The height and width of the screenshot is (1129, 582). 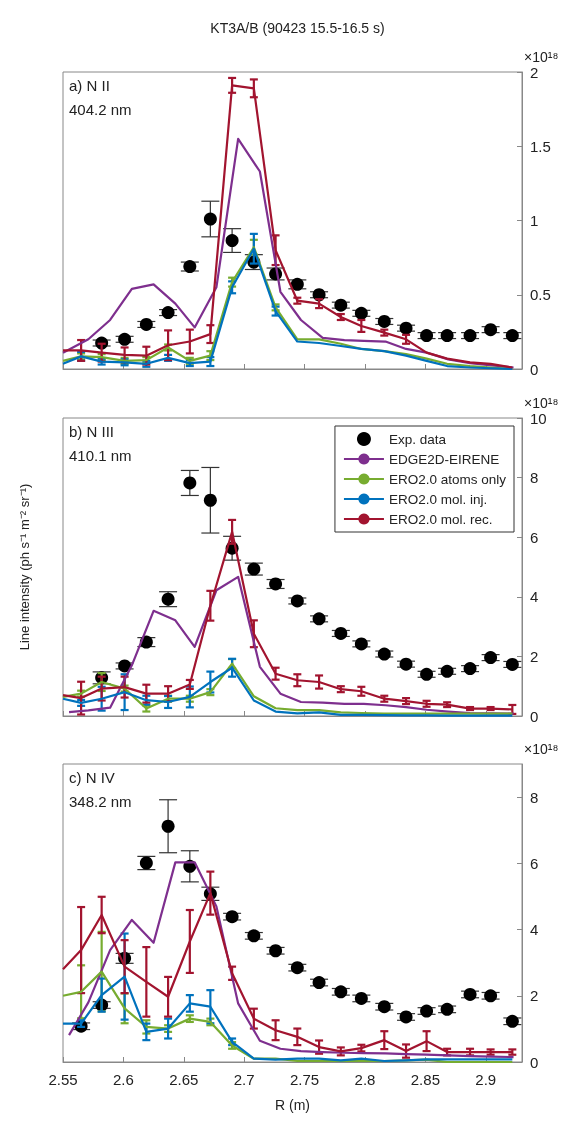 I want to click on x-tick-label: 2.6, so click(x=123, y=1079).